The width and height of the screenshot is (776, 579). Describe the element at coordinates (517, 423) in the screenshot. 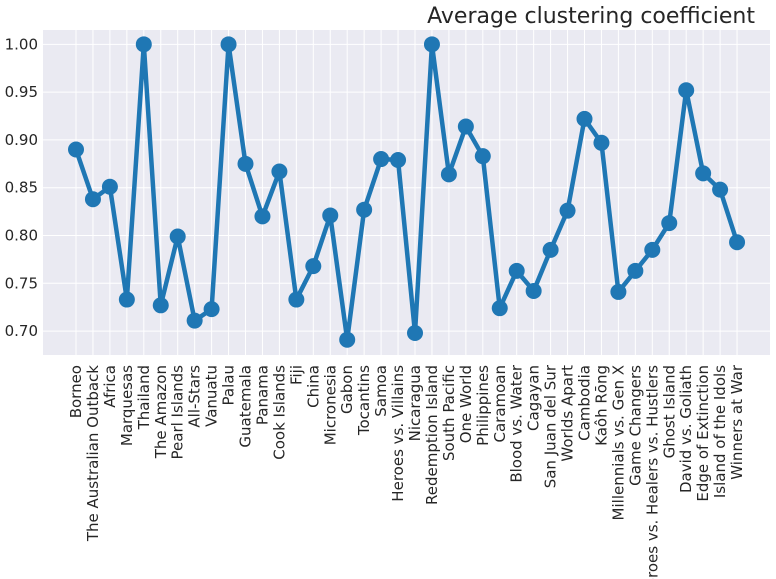

I see `x-tick-label: Blood vs. Water` at that location.